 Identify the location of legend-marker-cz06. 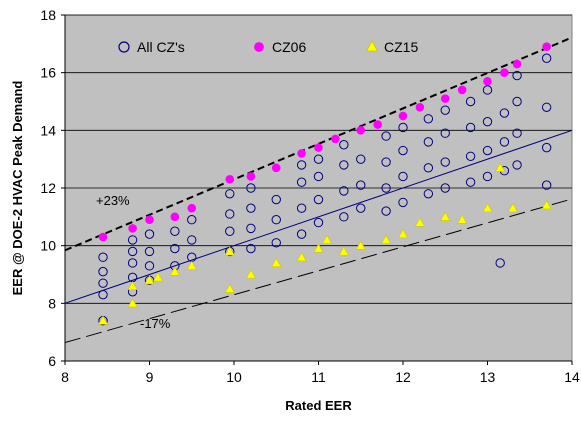
(259, 47).